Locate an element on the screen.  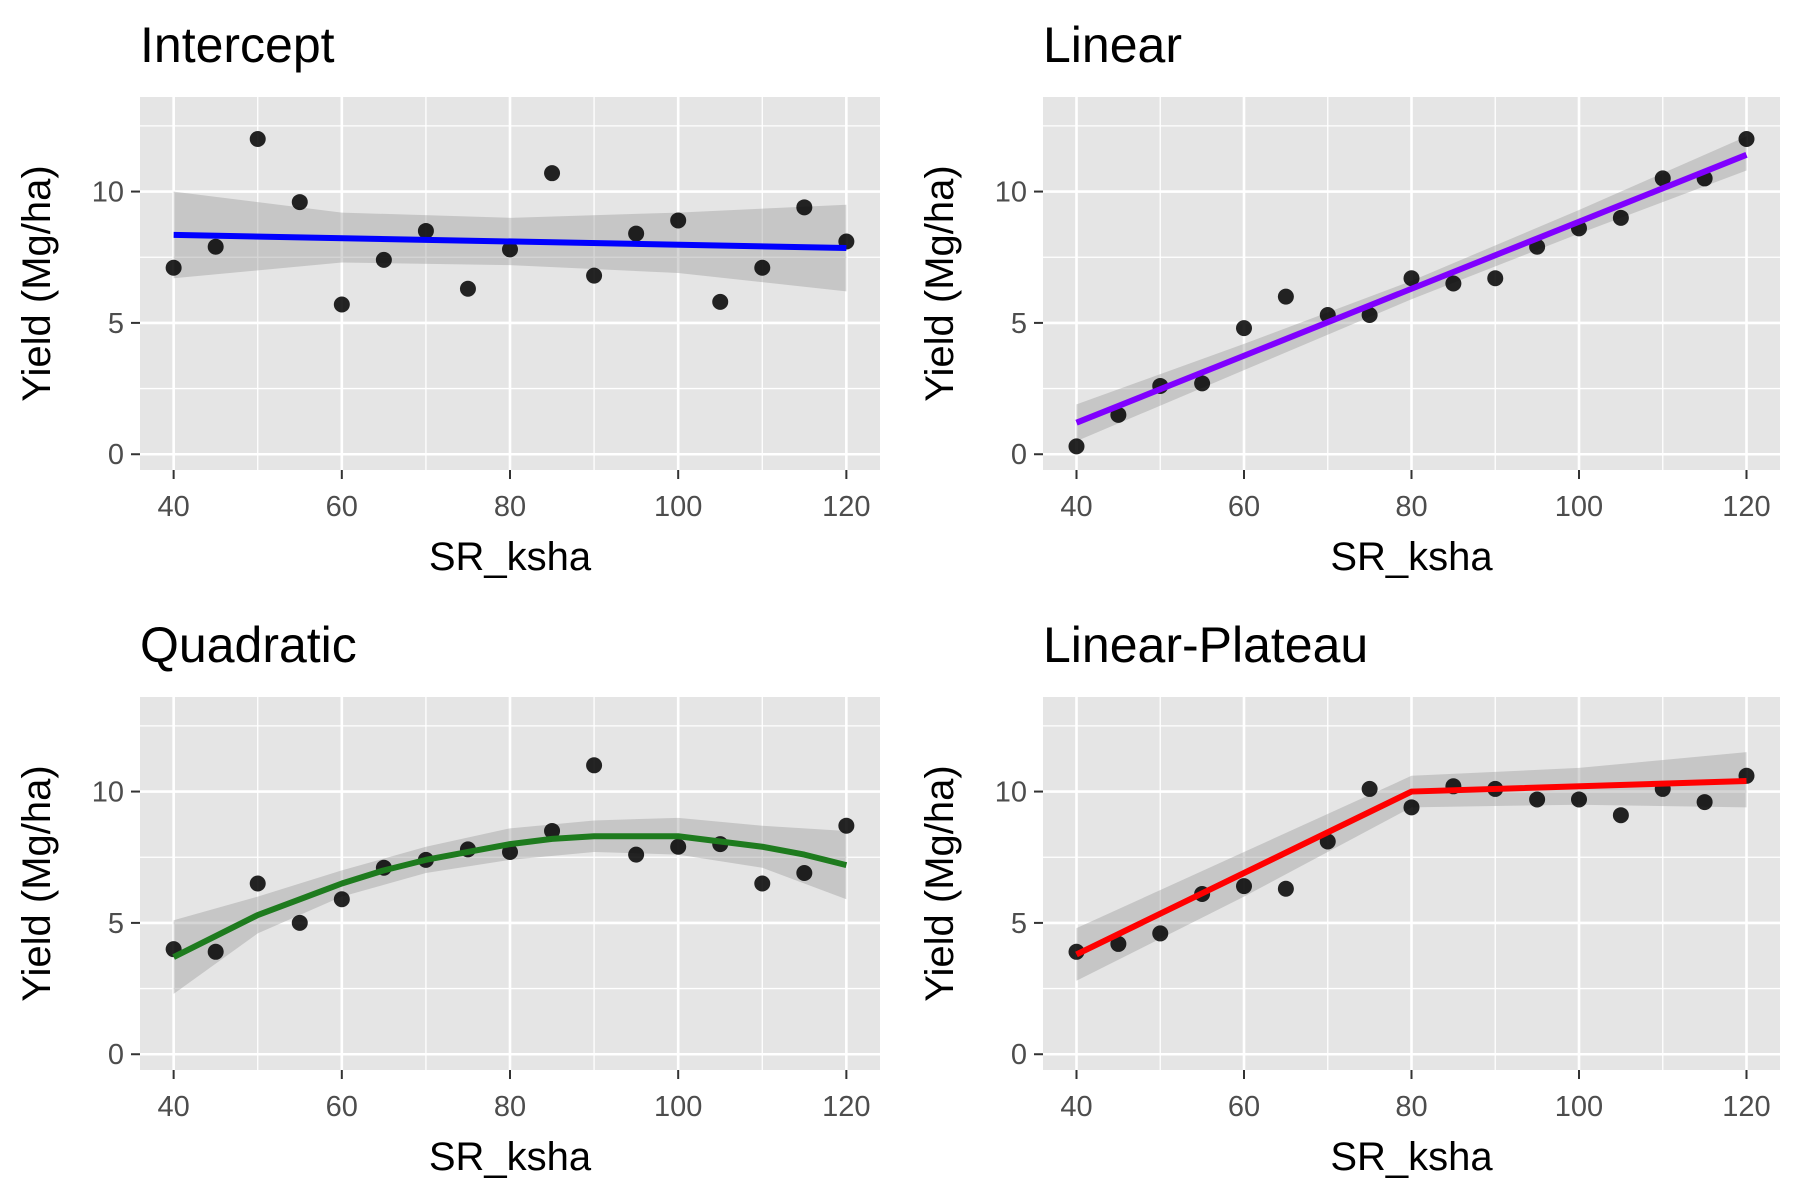
fit-line-linear-plateau is located at coordinates (1411, 868).